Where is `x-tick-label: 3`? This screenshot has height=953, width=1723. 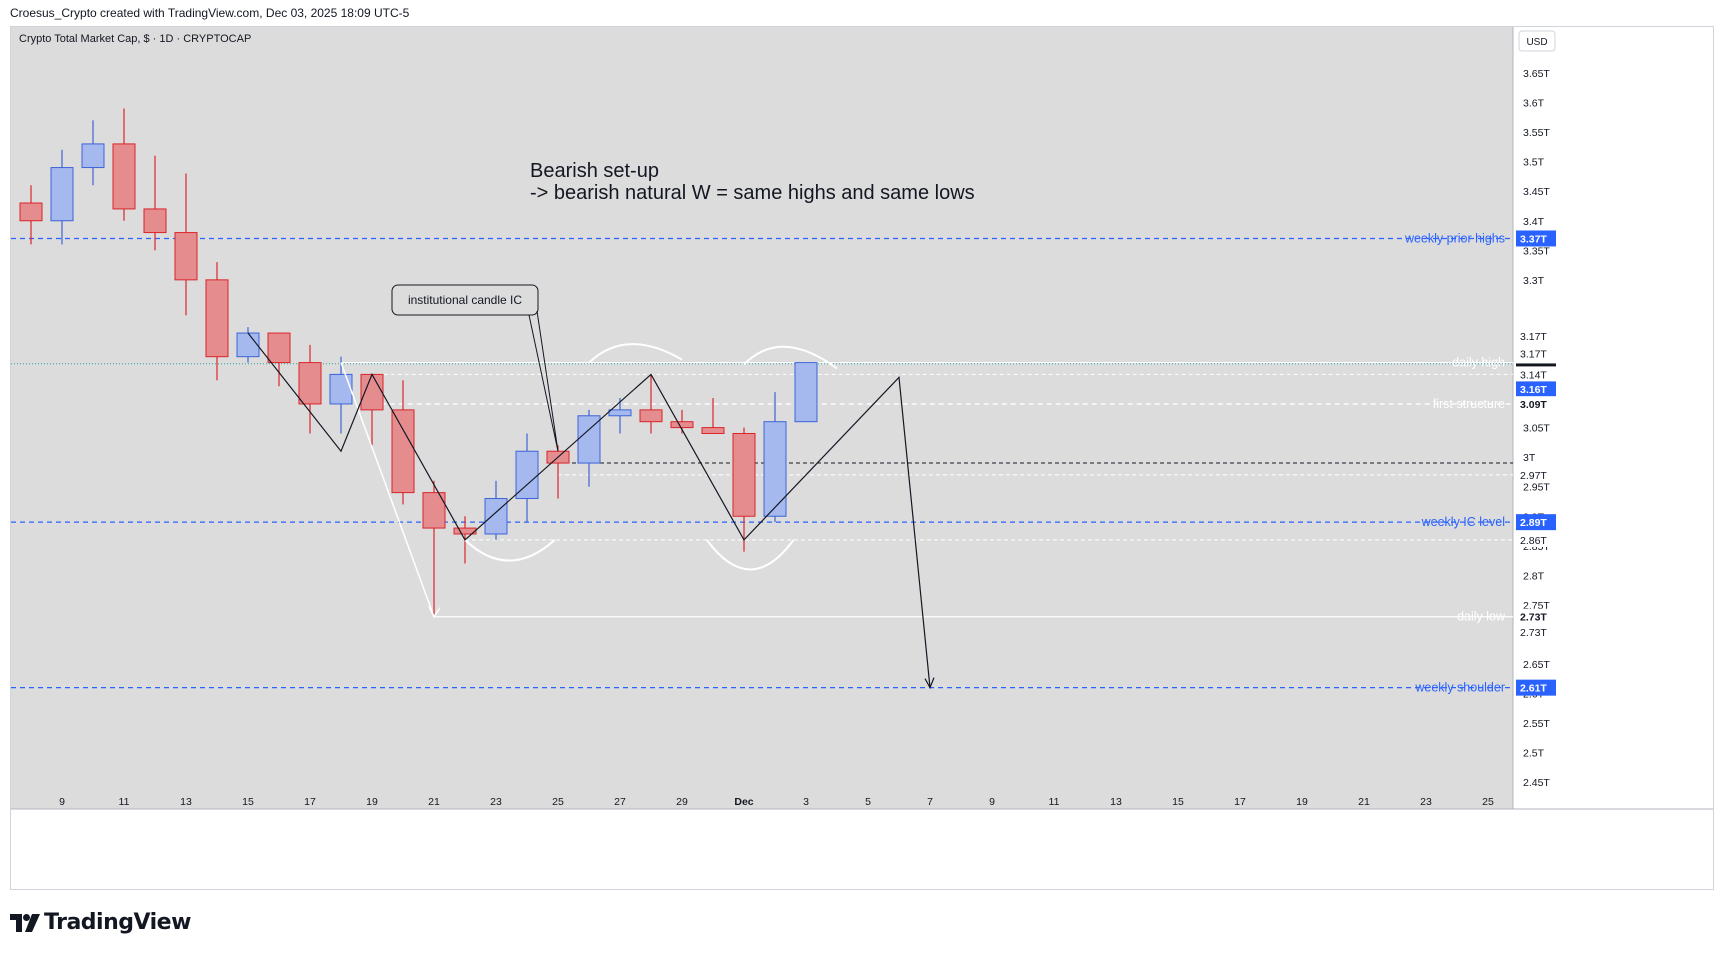 x-tick-label: 3 is located at coordinates (806, 802).